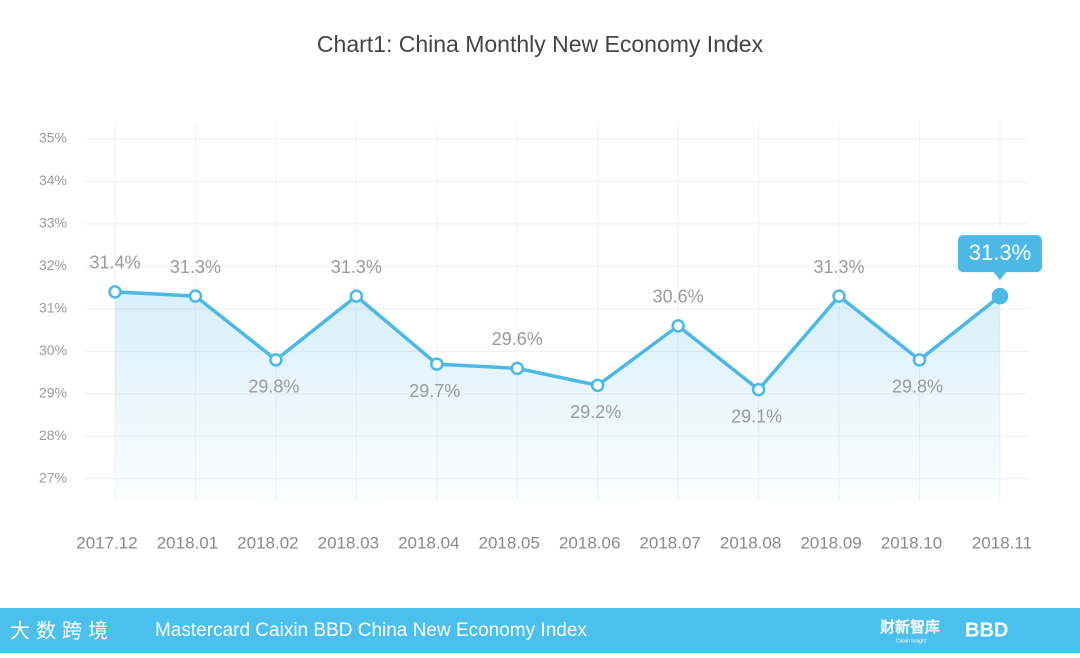 The width and height of the screenshot is (1080, 658). What do you see at coordinates (53, 435) in the screenshot?
I see `y-tick-label: 28%` at bounding box center [53, 435].